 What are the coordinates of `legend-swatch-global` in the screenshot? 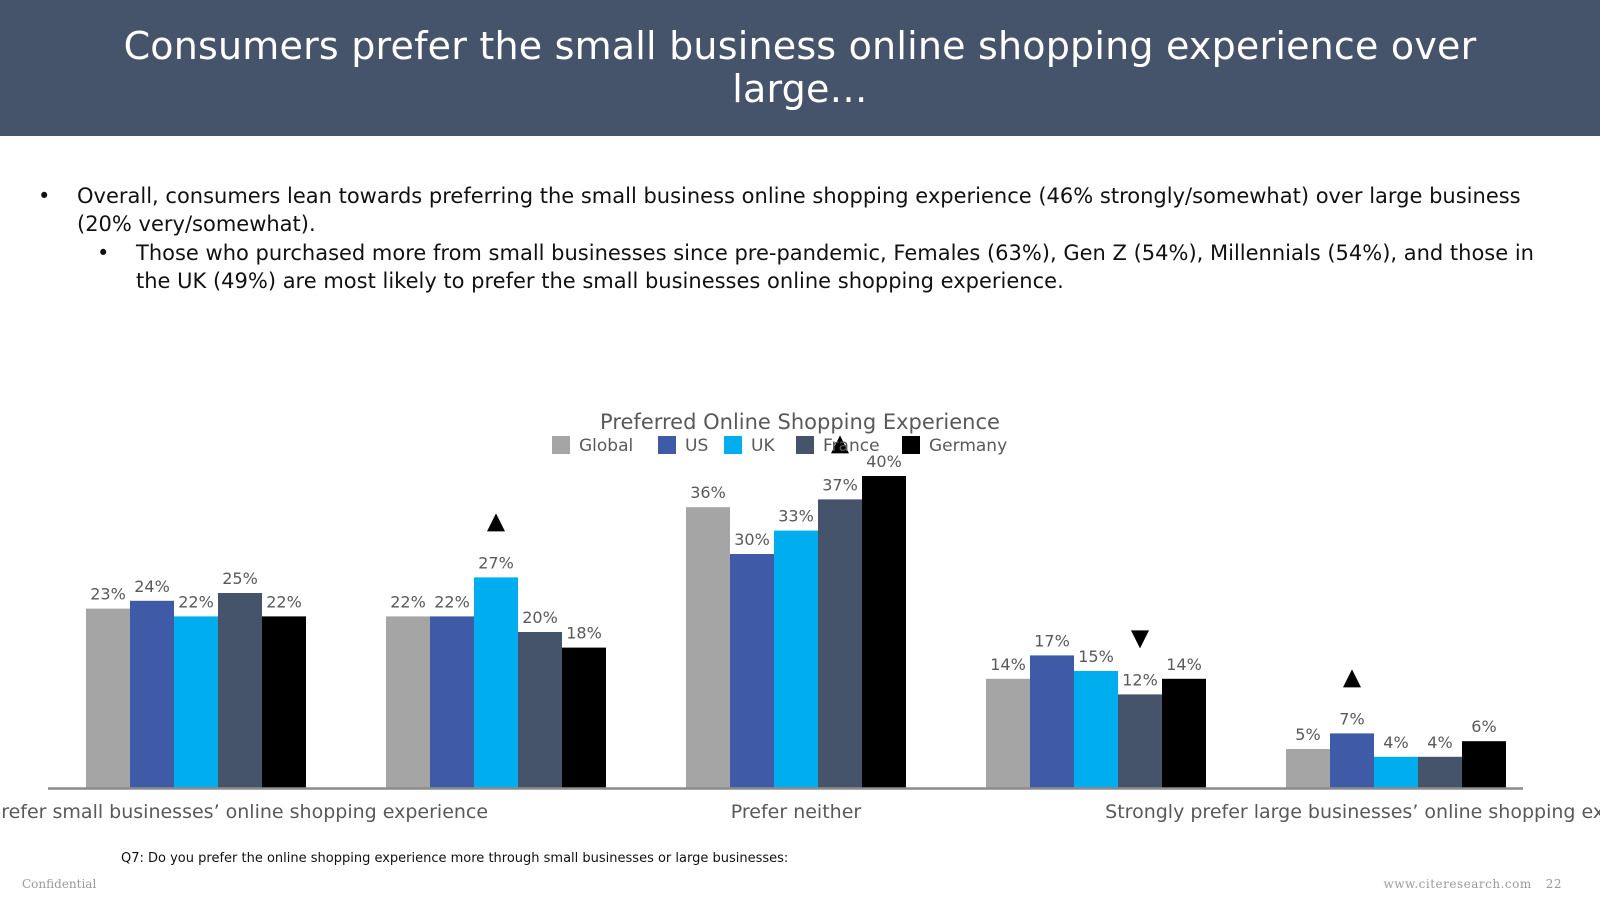 It's located at (561, 445).